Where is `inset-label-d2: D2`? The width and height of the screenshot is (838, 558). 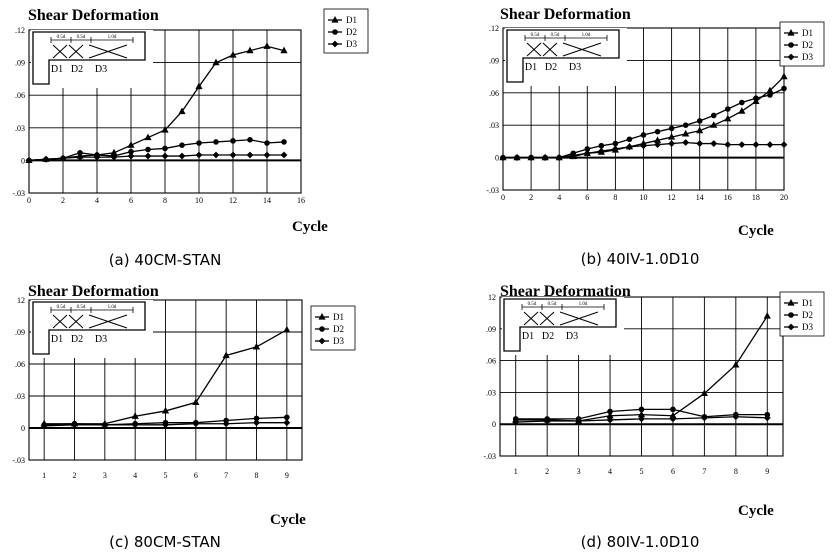 inset-label-d2: D2 is located at coordinates (548, 336).